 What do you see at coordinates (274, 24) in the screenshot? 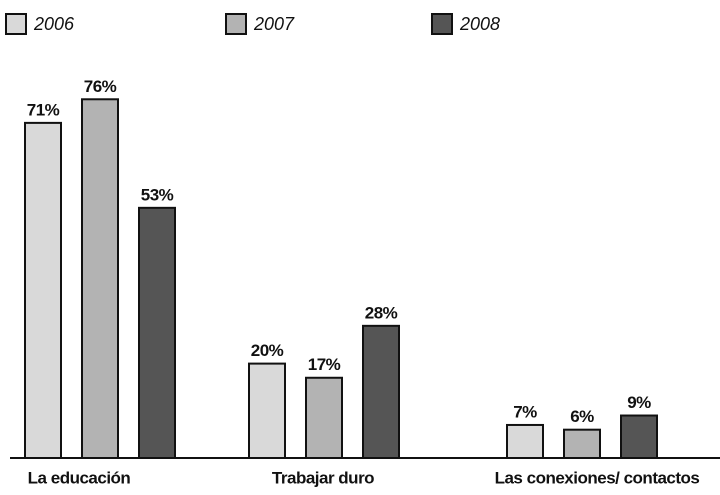
I see `legend-label: 2007` at bounding box center [274, 24].